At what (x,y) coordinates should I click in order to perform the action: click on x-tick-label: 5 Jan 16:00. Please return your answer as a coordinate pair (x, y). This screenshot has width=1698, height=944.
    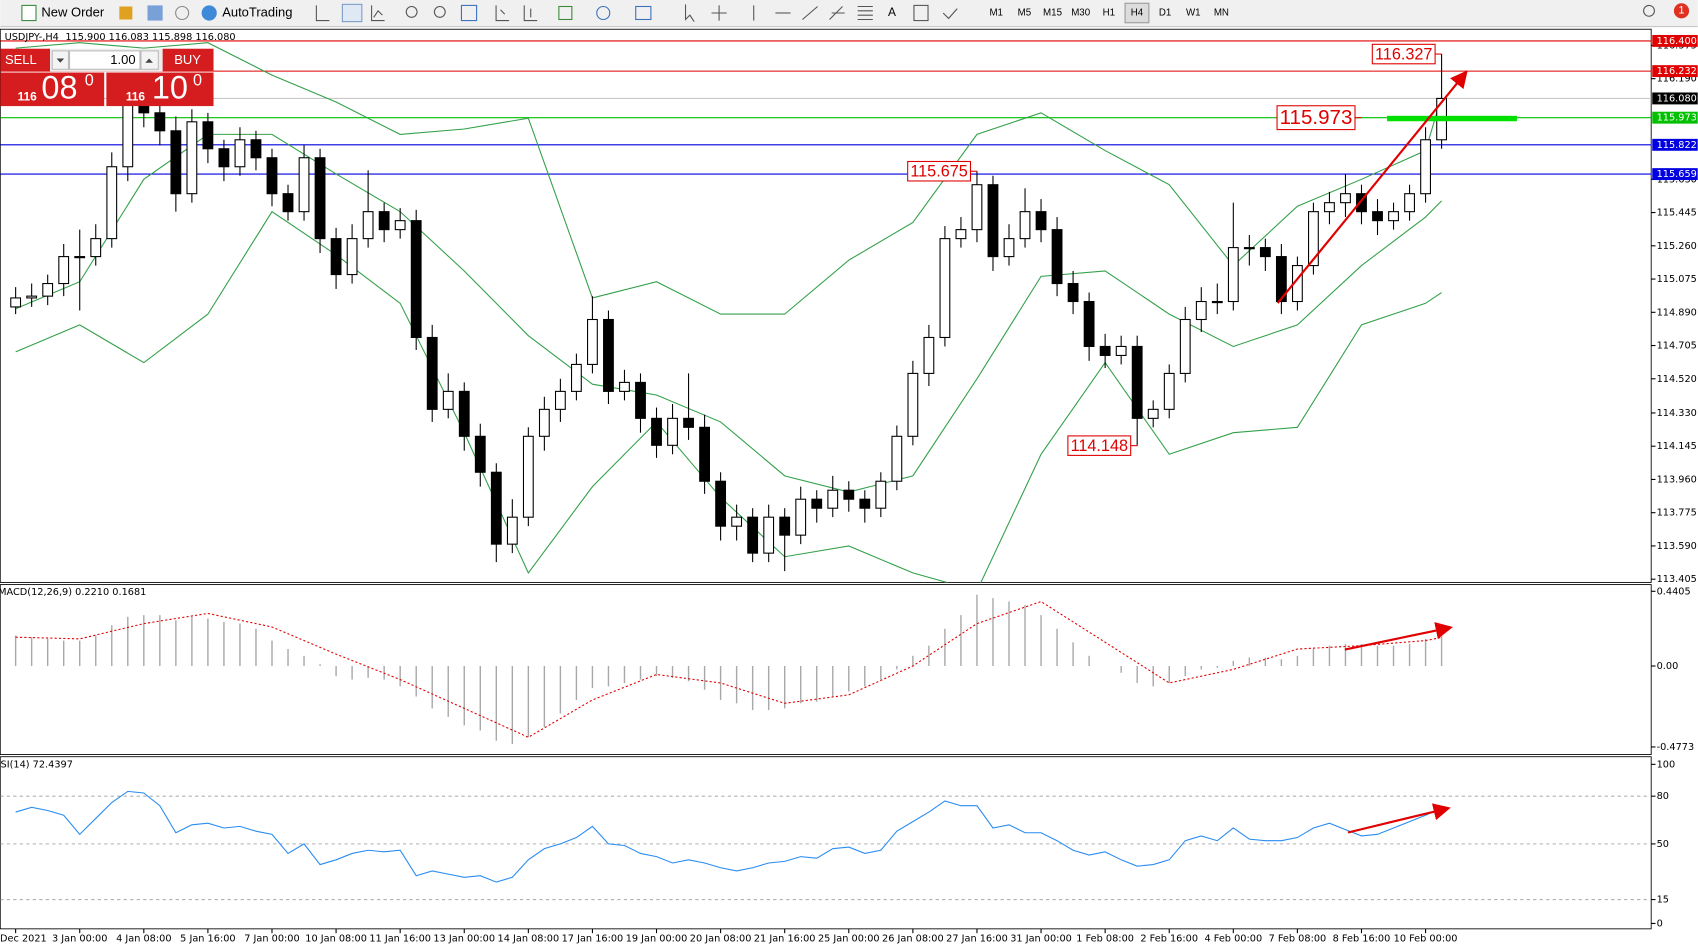
    Looking at the image, I should click on (207, 939).